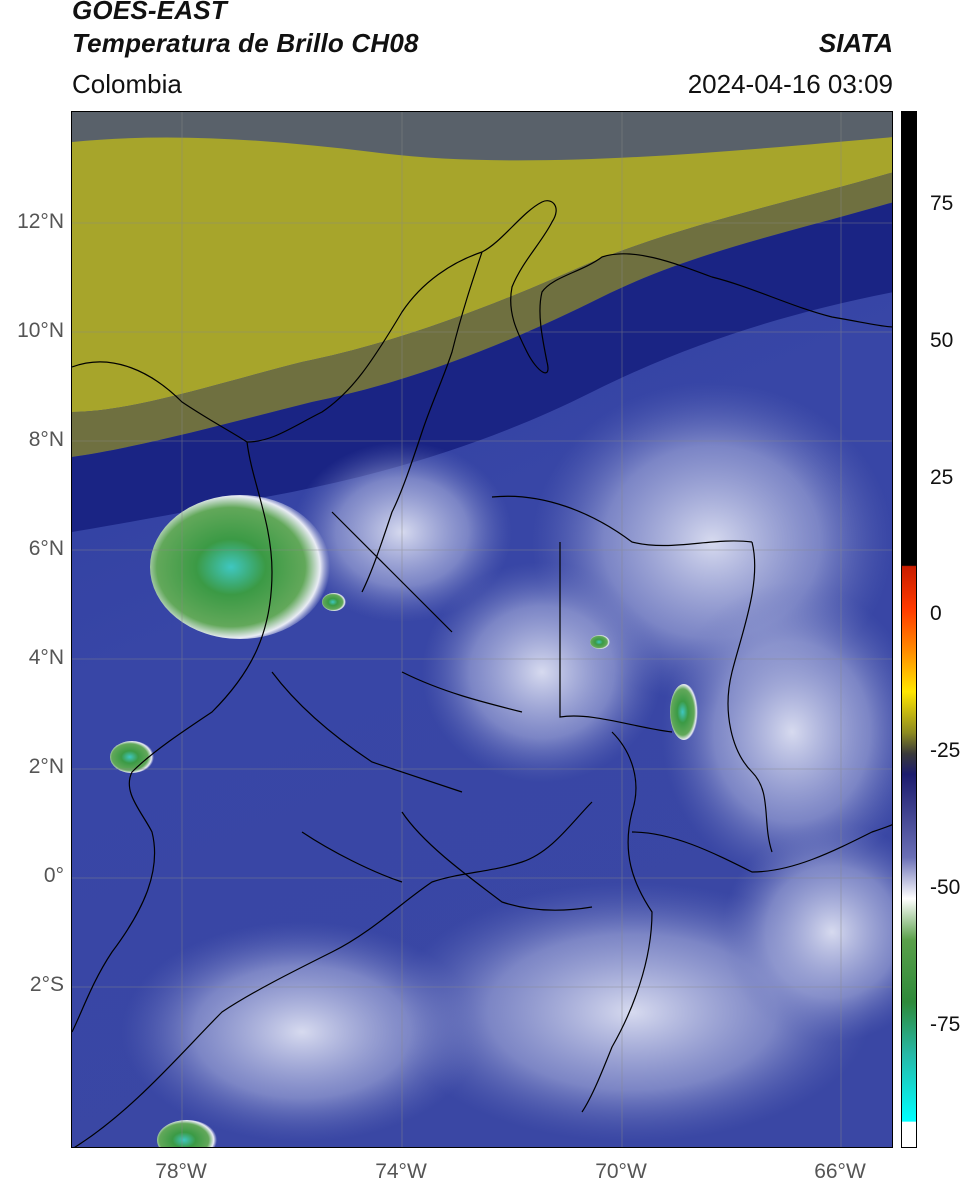 The image size is (966, 1190). I want to click on lon-label-66w: 66°W, so click(840, 1171).